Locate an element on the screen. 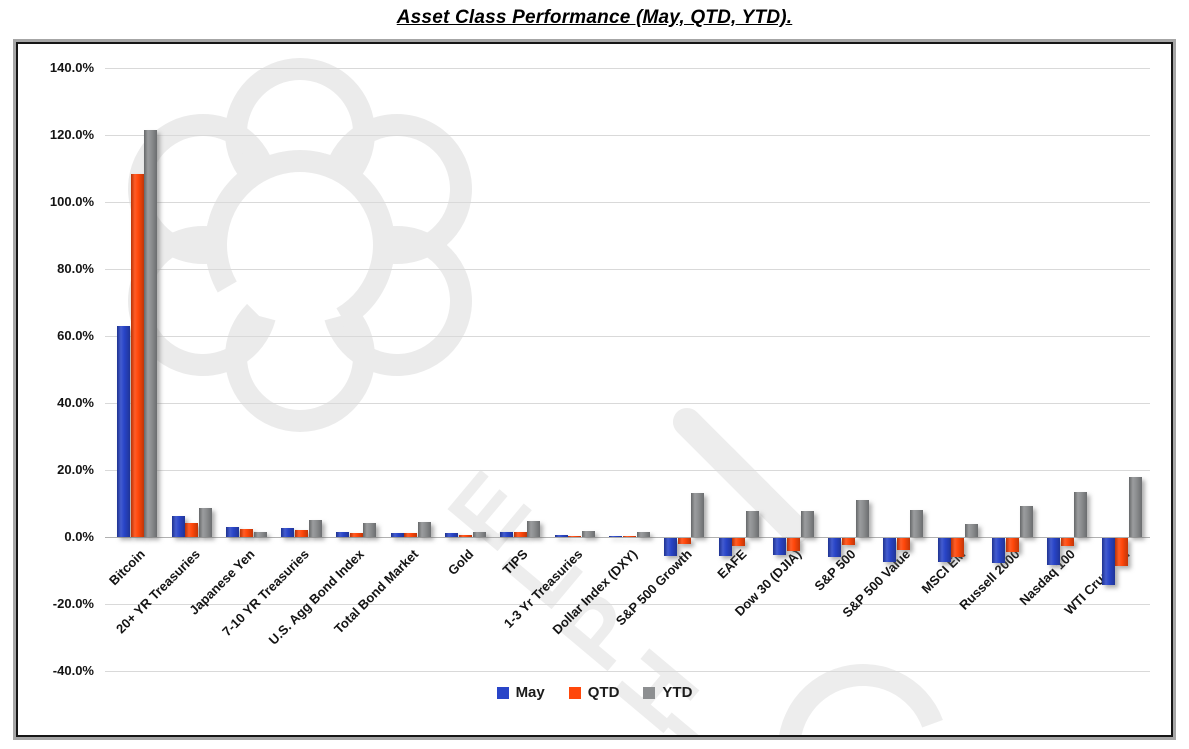  y-tick-label: 100.0% is located at coordinates (71, 201).